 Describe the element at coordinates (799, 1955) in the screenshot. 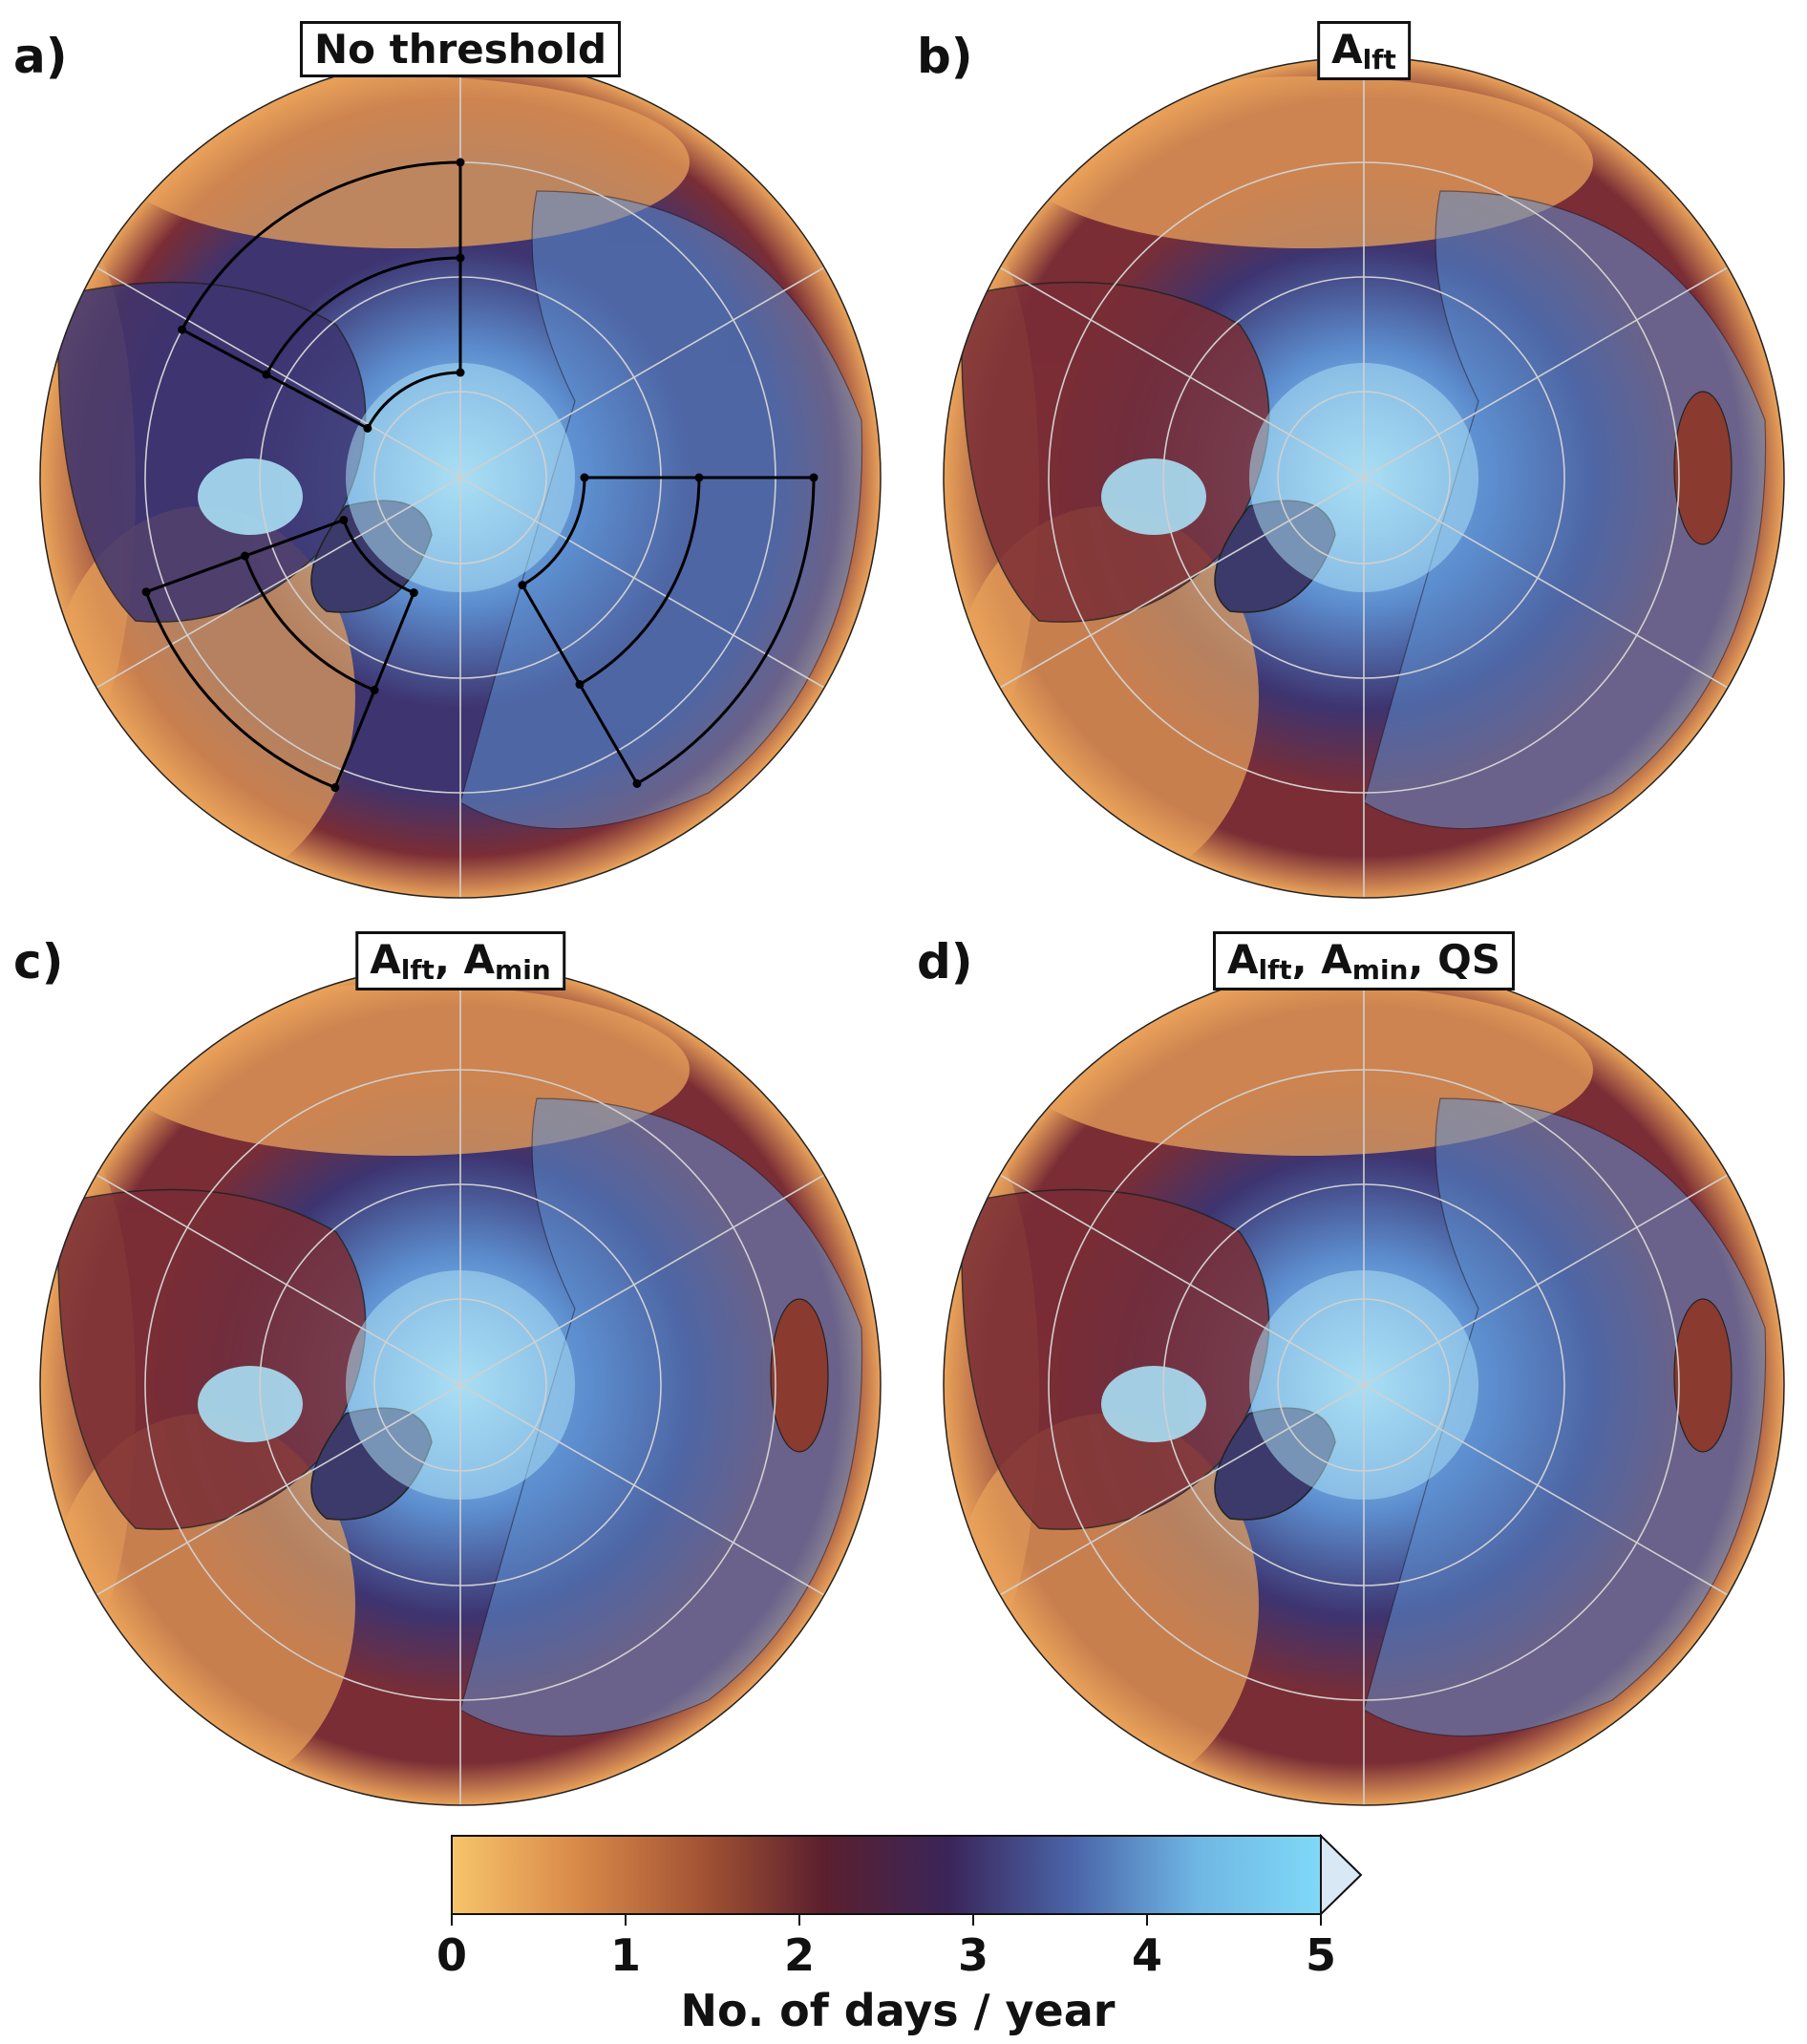

I see `colorbar-tick: 2` at that location.